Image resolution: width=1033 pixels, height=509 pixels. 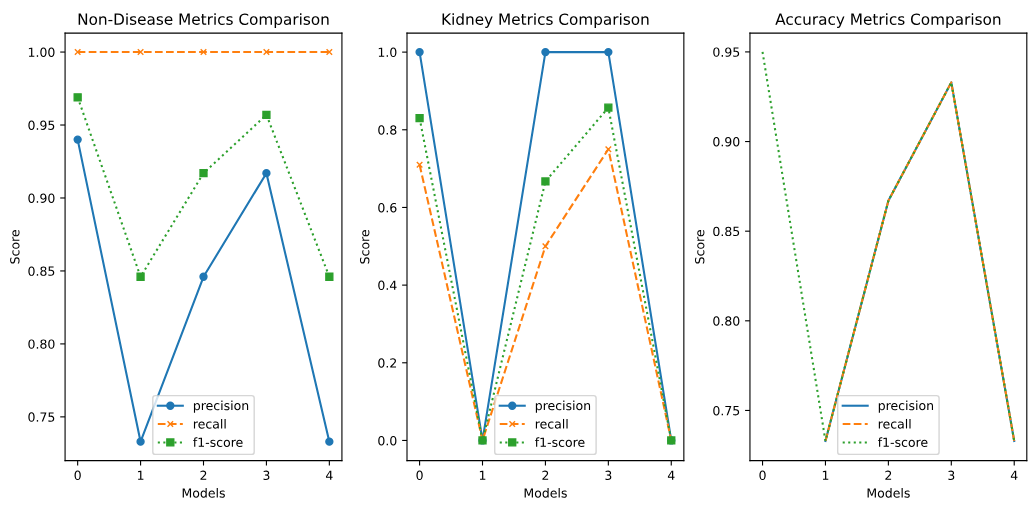 What do you see at coordinates (387, 363) in the screenshot?
I see `y-tick-label: 0.2` at bounding box center [387, 363].